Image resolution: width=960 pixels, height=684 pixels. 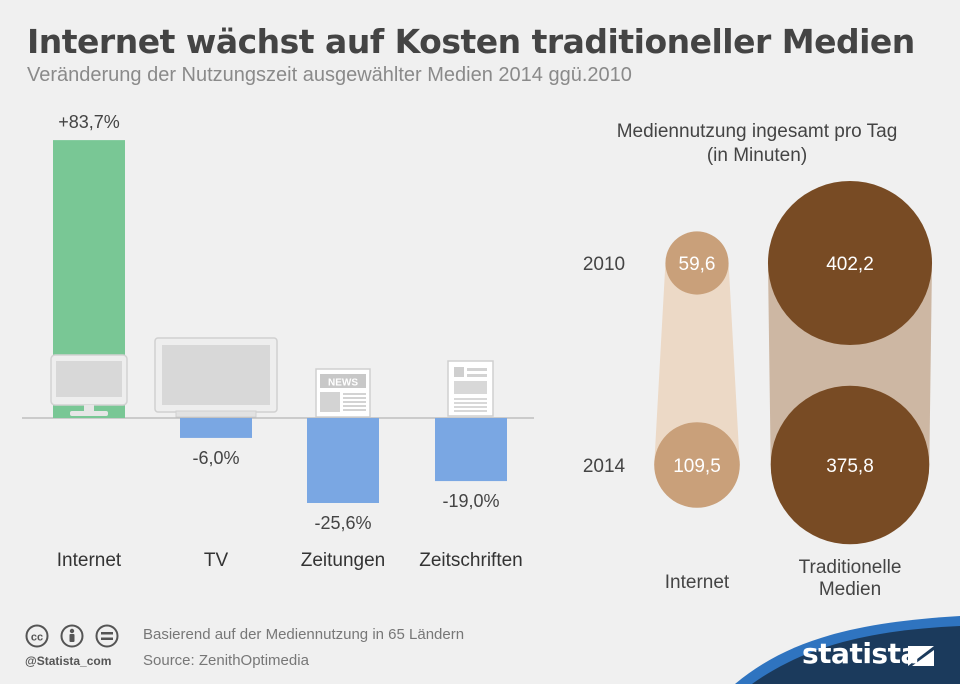 I want to click on bubble-value-label: 109,5, so click(x=697, y=466).